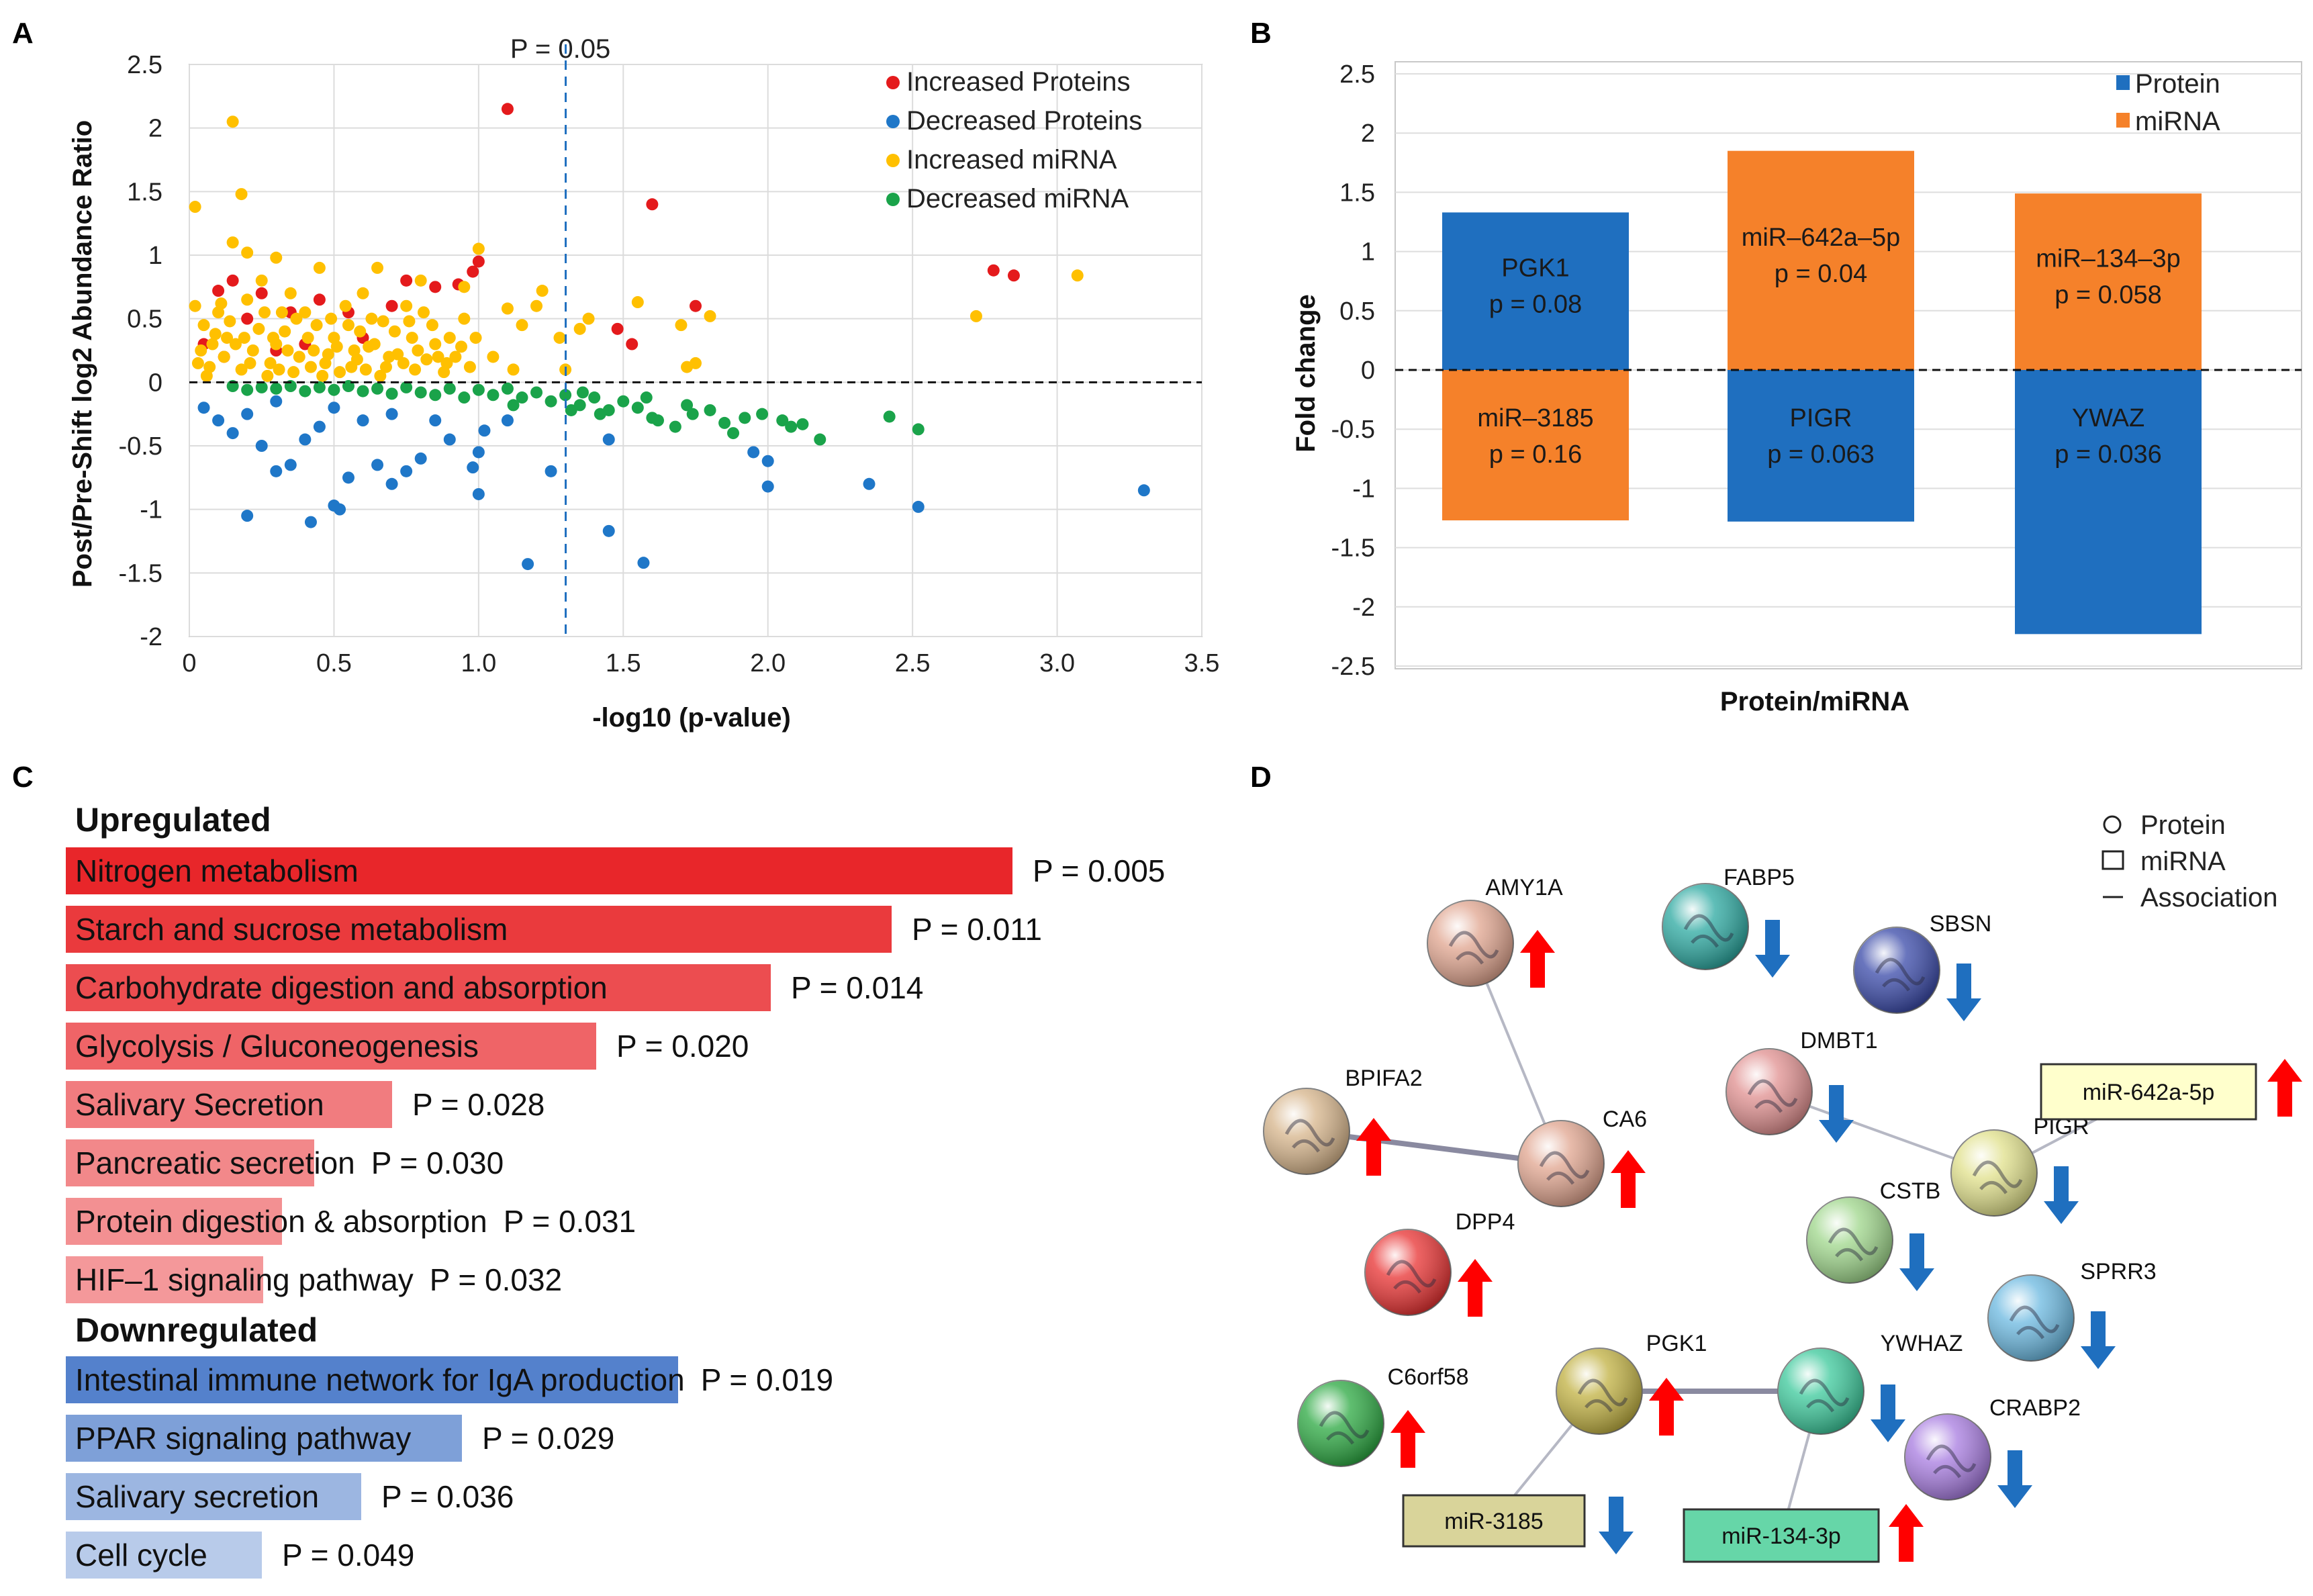 Image resolution: width=2313 pixels, height=1596 pixels. What do you see at coordinates (1384, 1078) in the screenshot?
I see `protein-label: BPIFA2` at bounding box center [1384, 1078].